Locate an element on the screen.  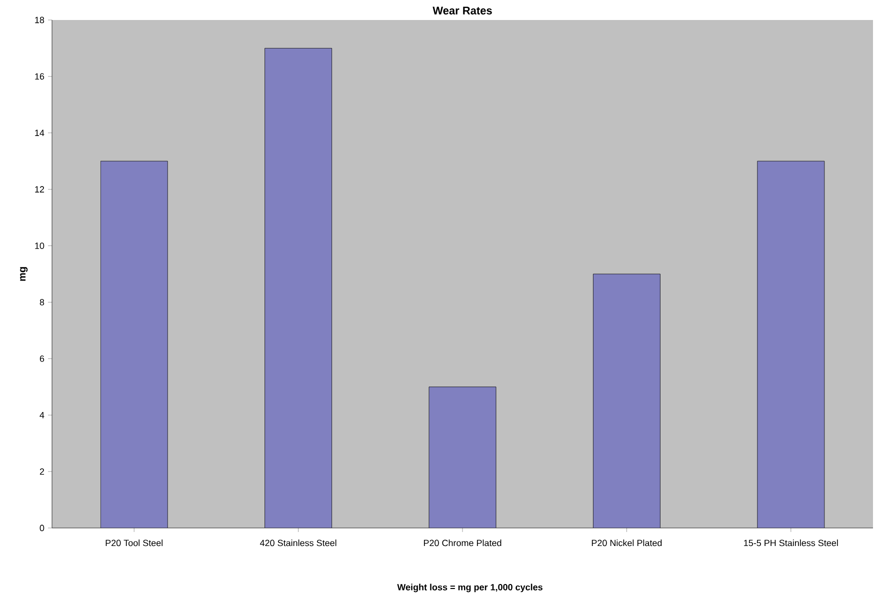
x-tick-label: 420 Stainless Steel is located at coordinates (298, 543).